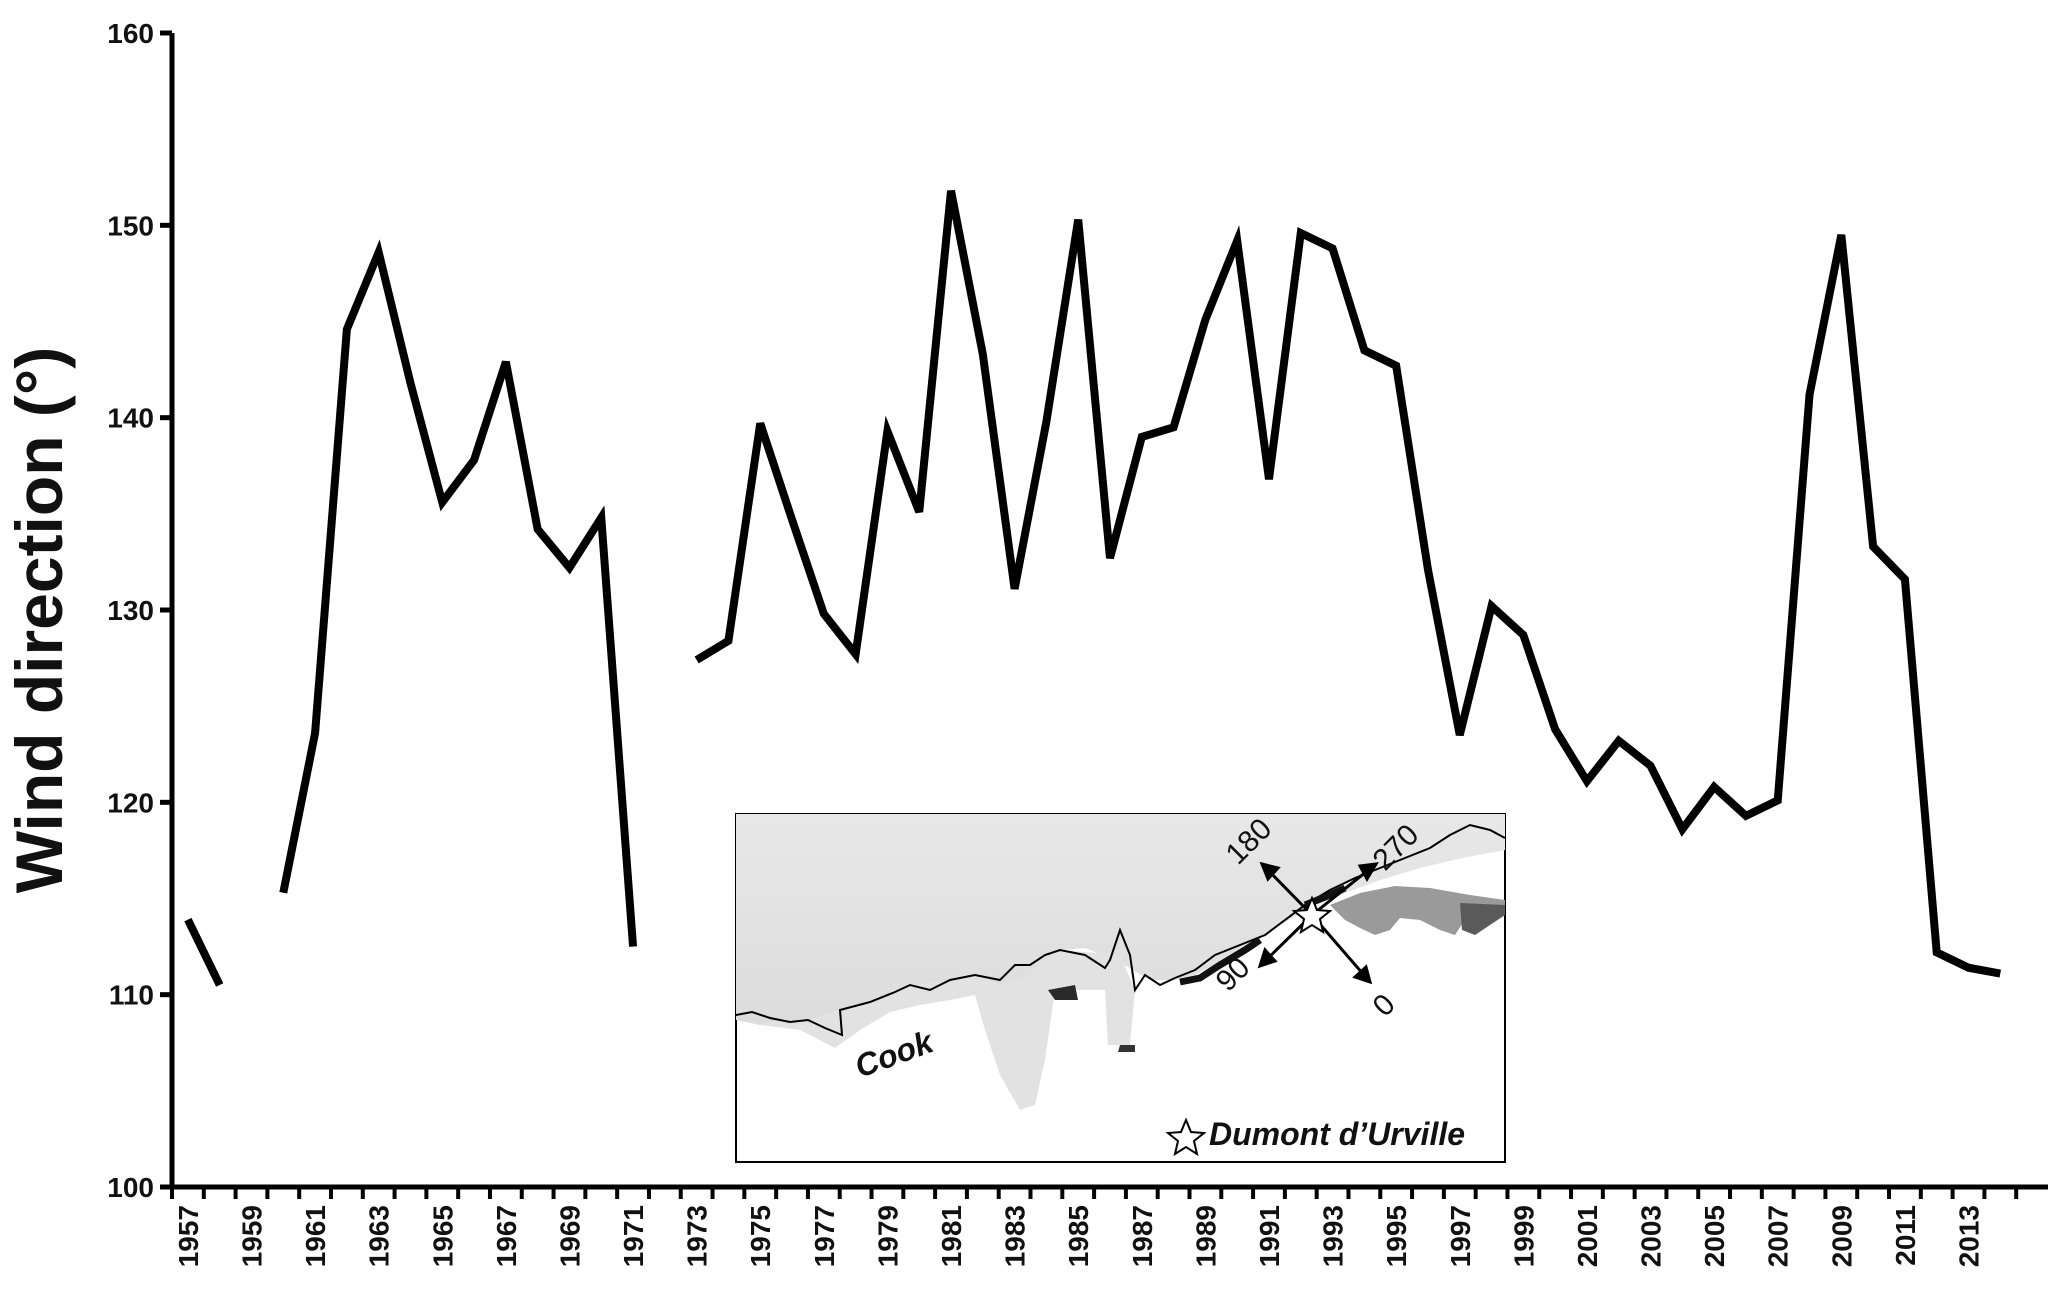 The image size is (2067, 1299). I want to click on legend-text: Dumont d’Urville, so click(1337, 1134).